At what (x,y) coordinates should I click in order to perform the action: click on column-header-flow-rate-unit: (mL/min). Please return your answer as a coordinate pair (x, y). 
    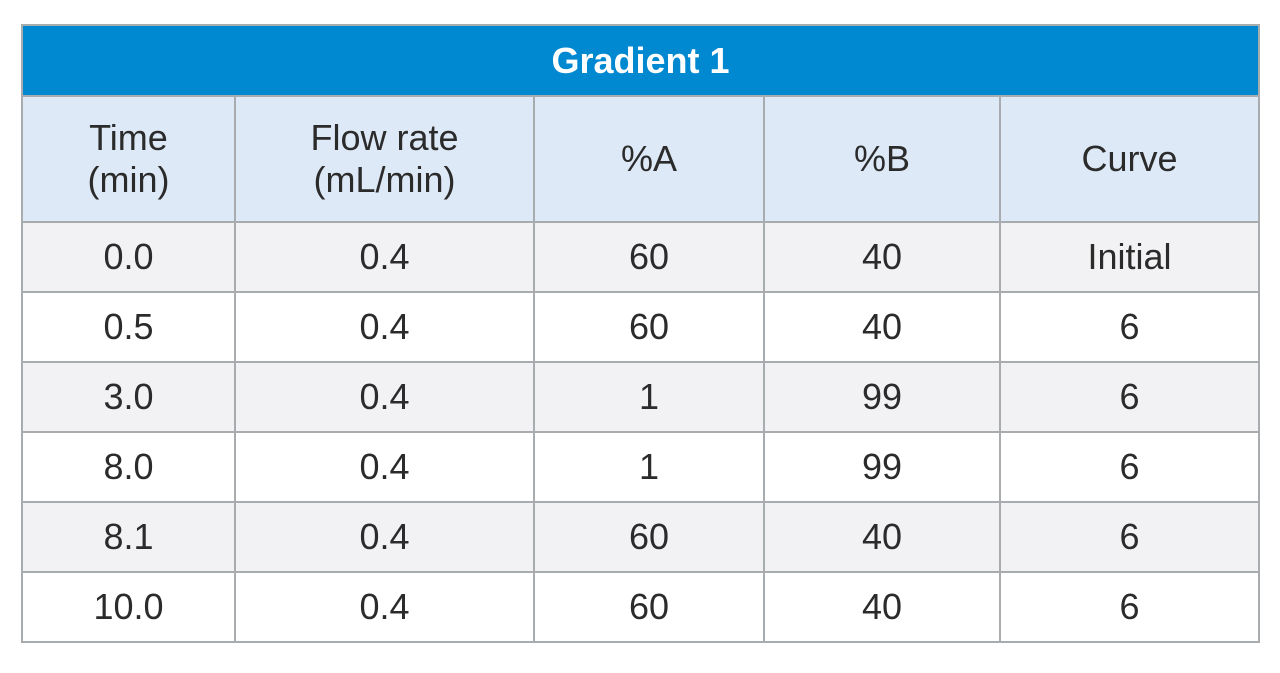
    Looking at the image, I should click on (384, 179).